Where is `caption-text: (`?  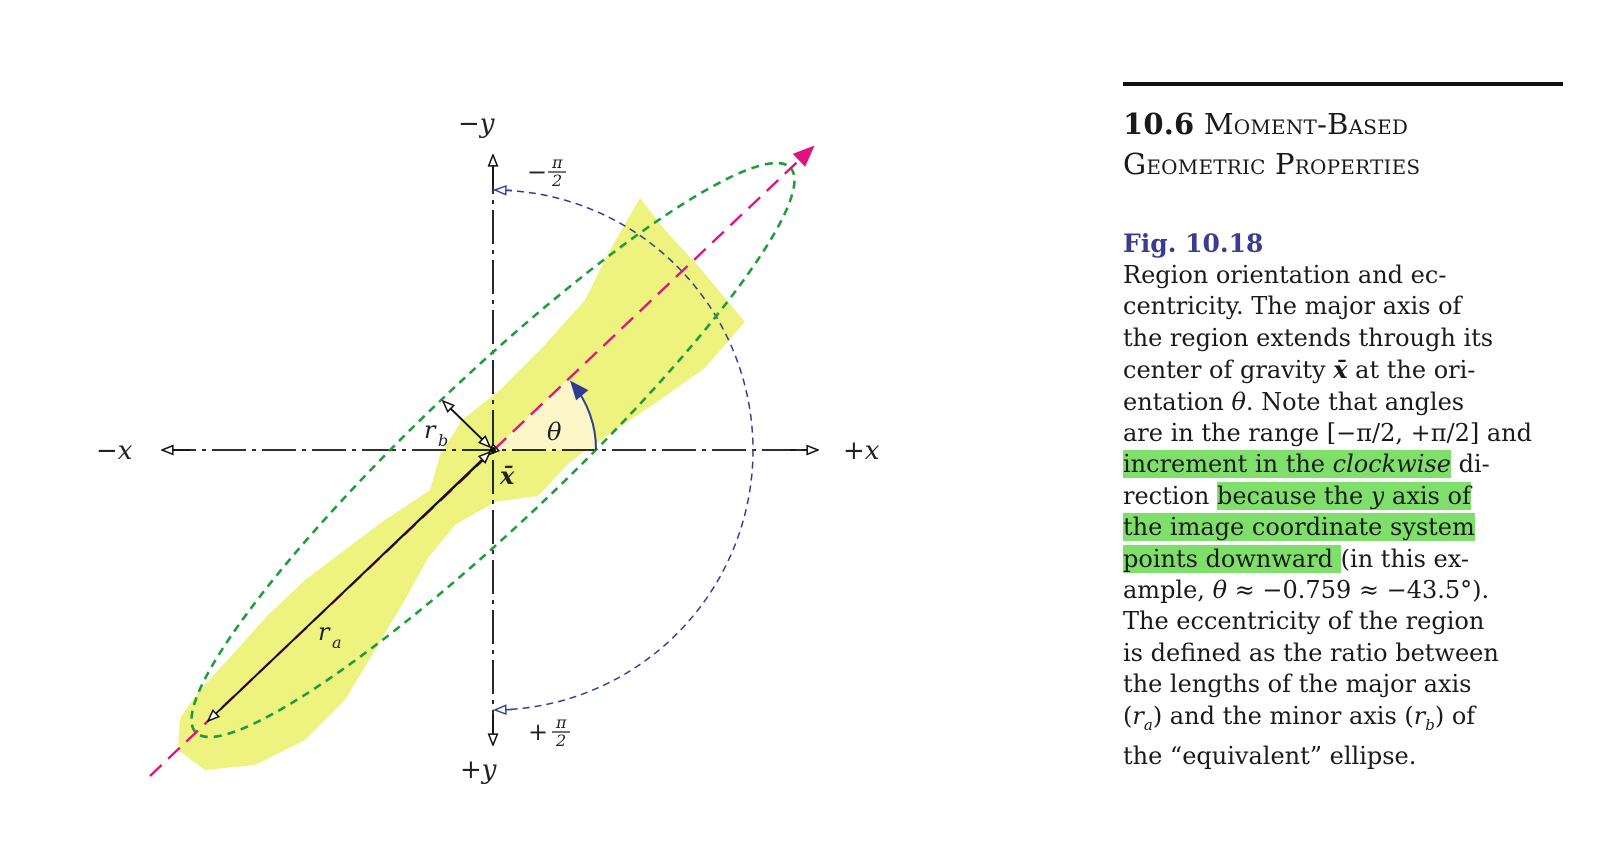
caption-text: ( is located at coordinates (1128, 715).